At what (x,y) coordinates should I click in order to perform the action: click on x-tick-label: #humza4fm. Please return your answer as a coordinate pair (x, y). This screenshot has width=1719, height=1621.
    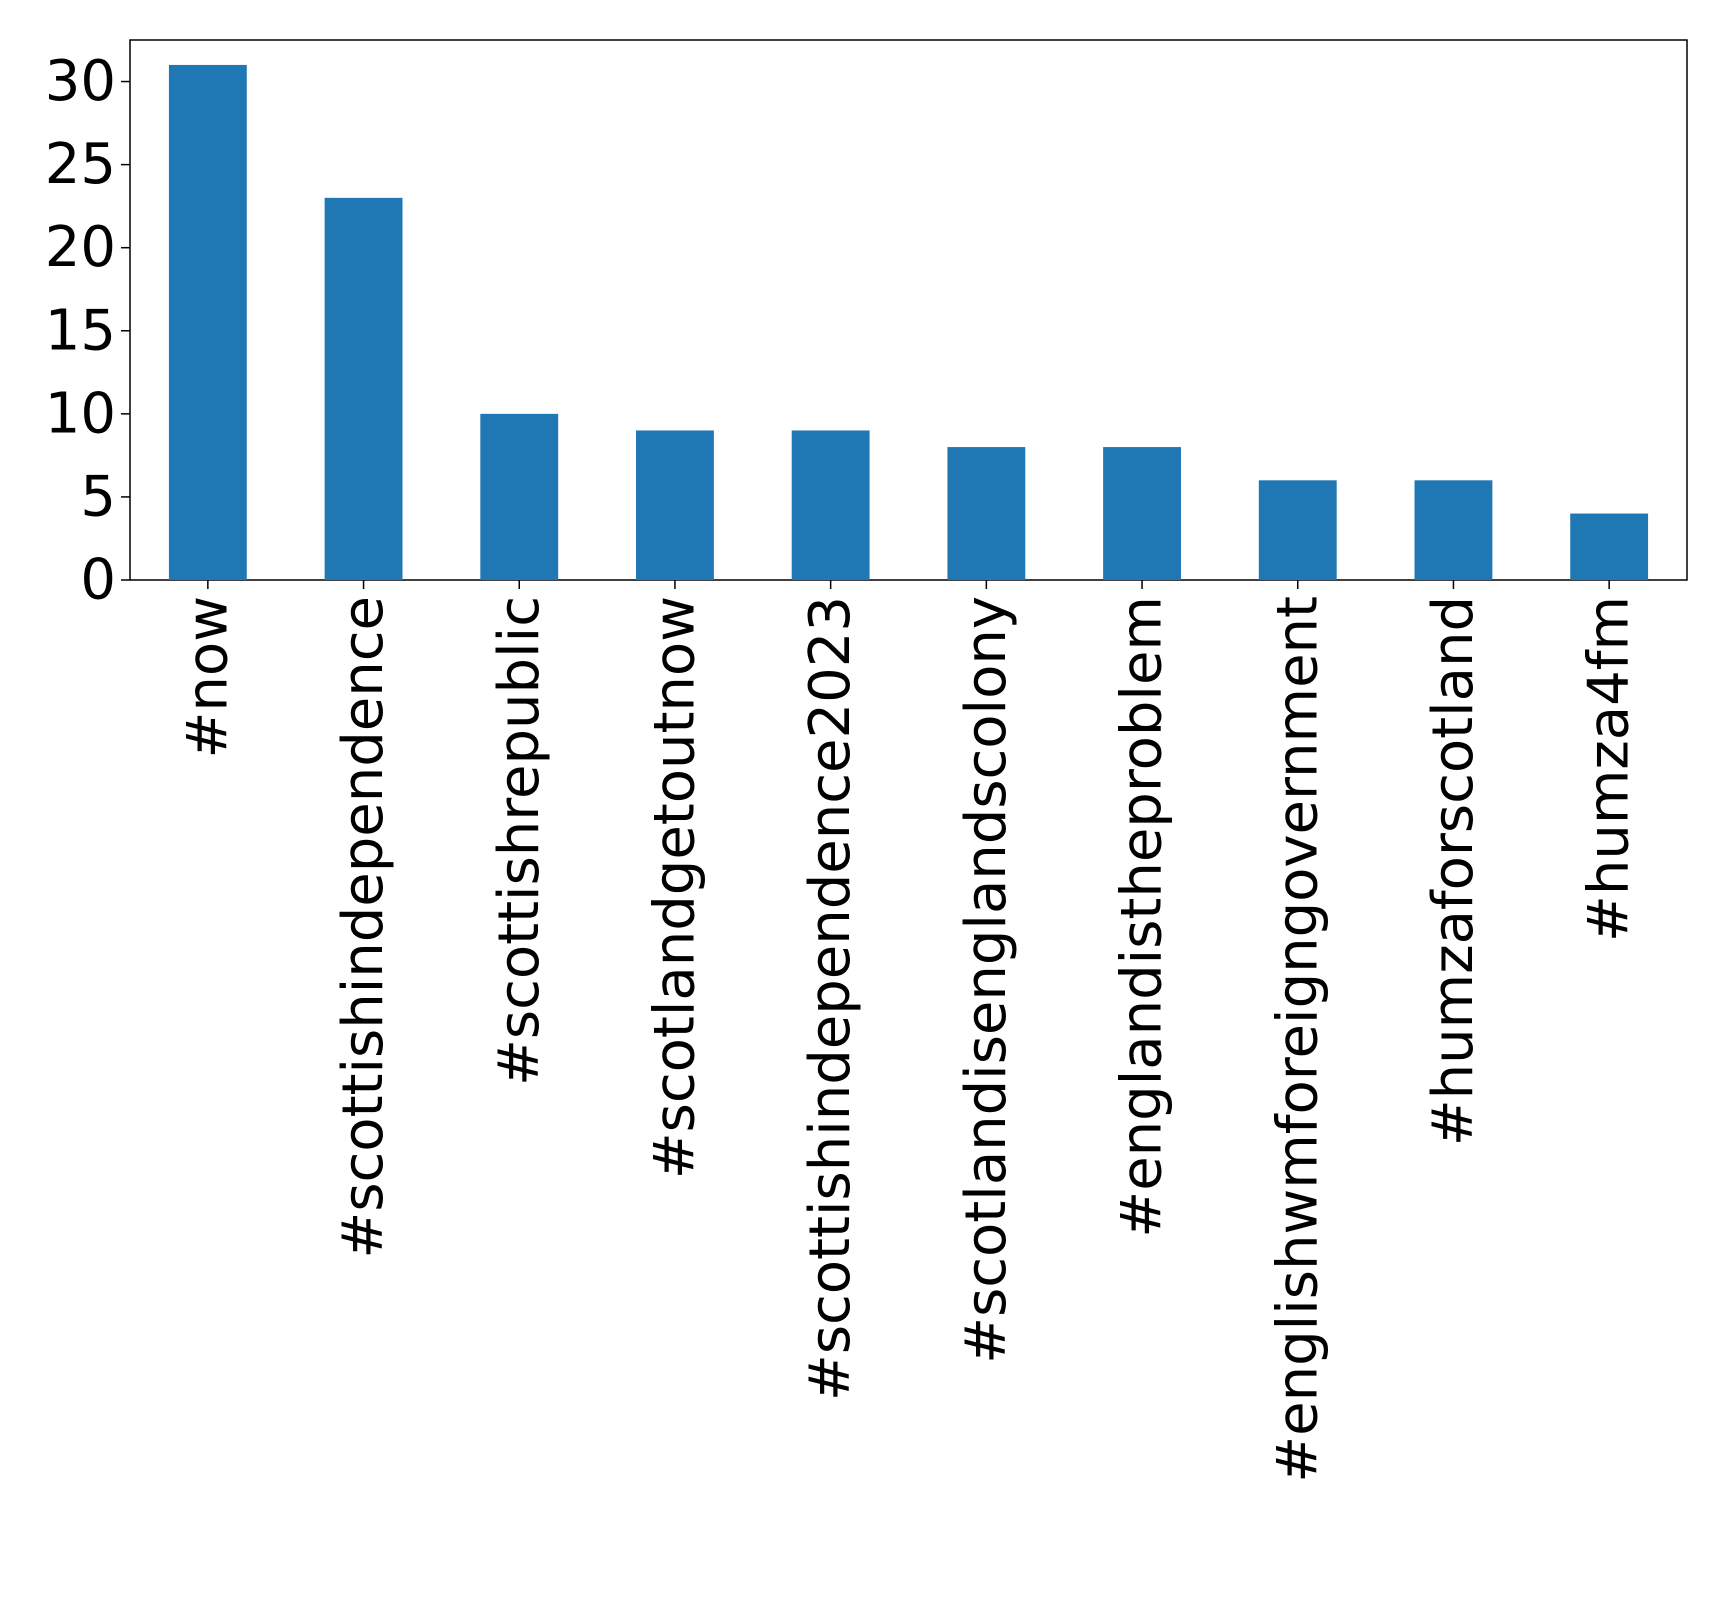
    Looking at the image, I should click on (1609, 769).